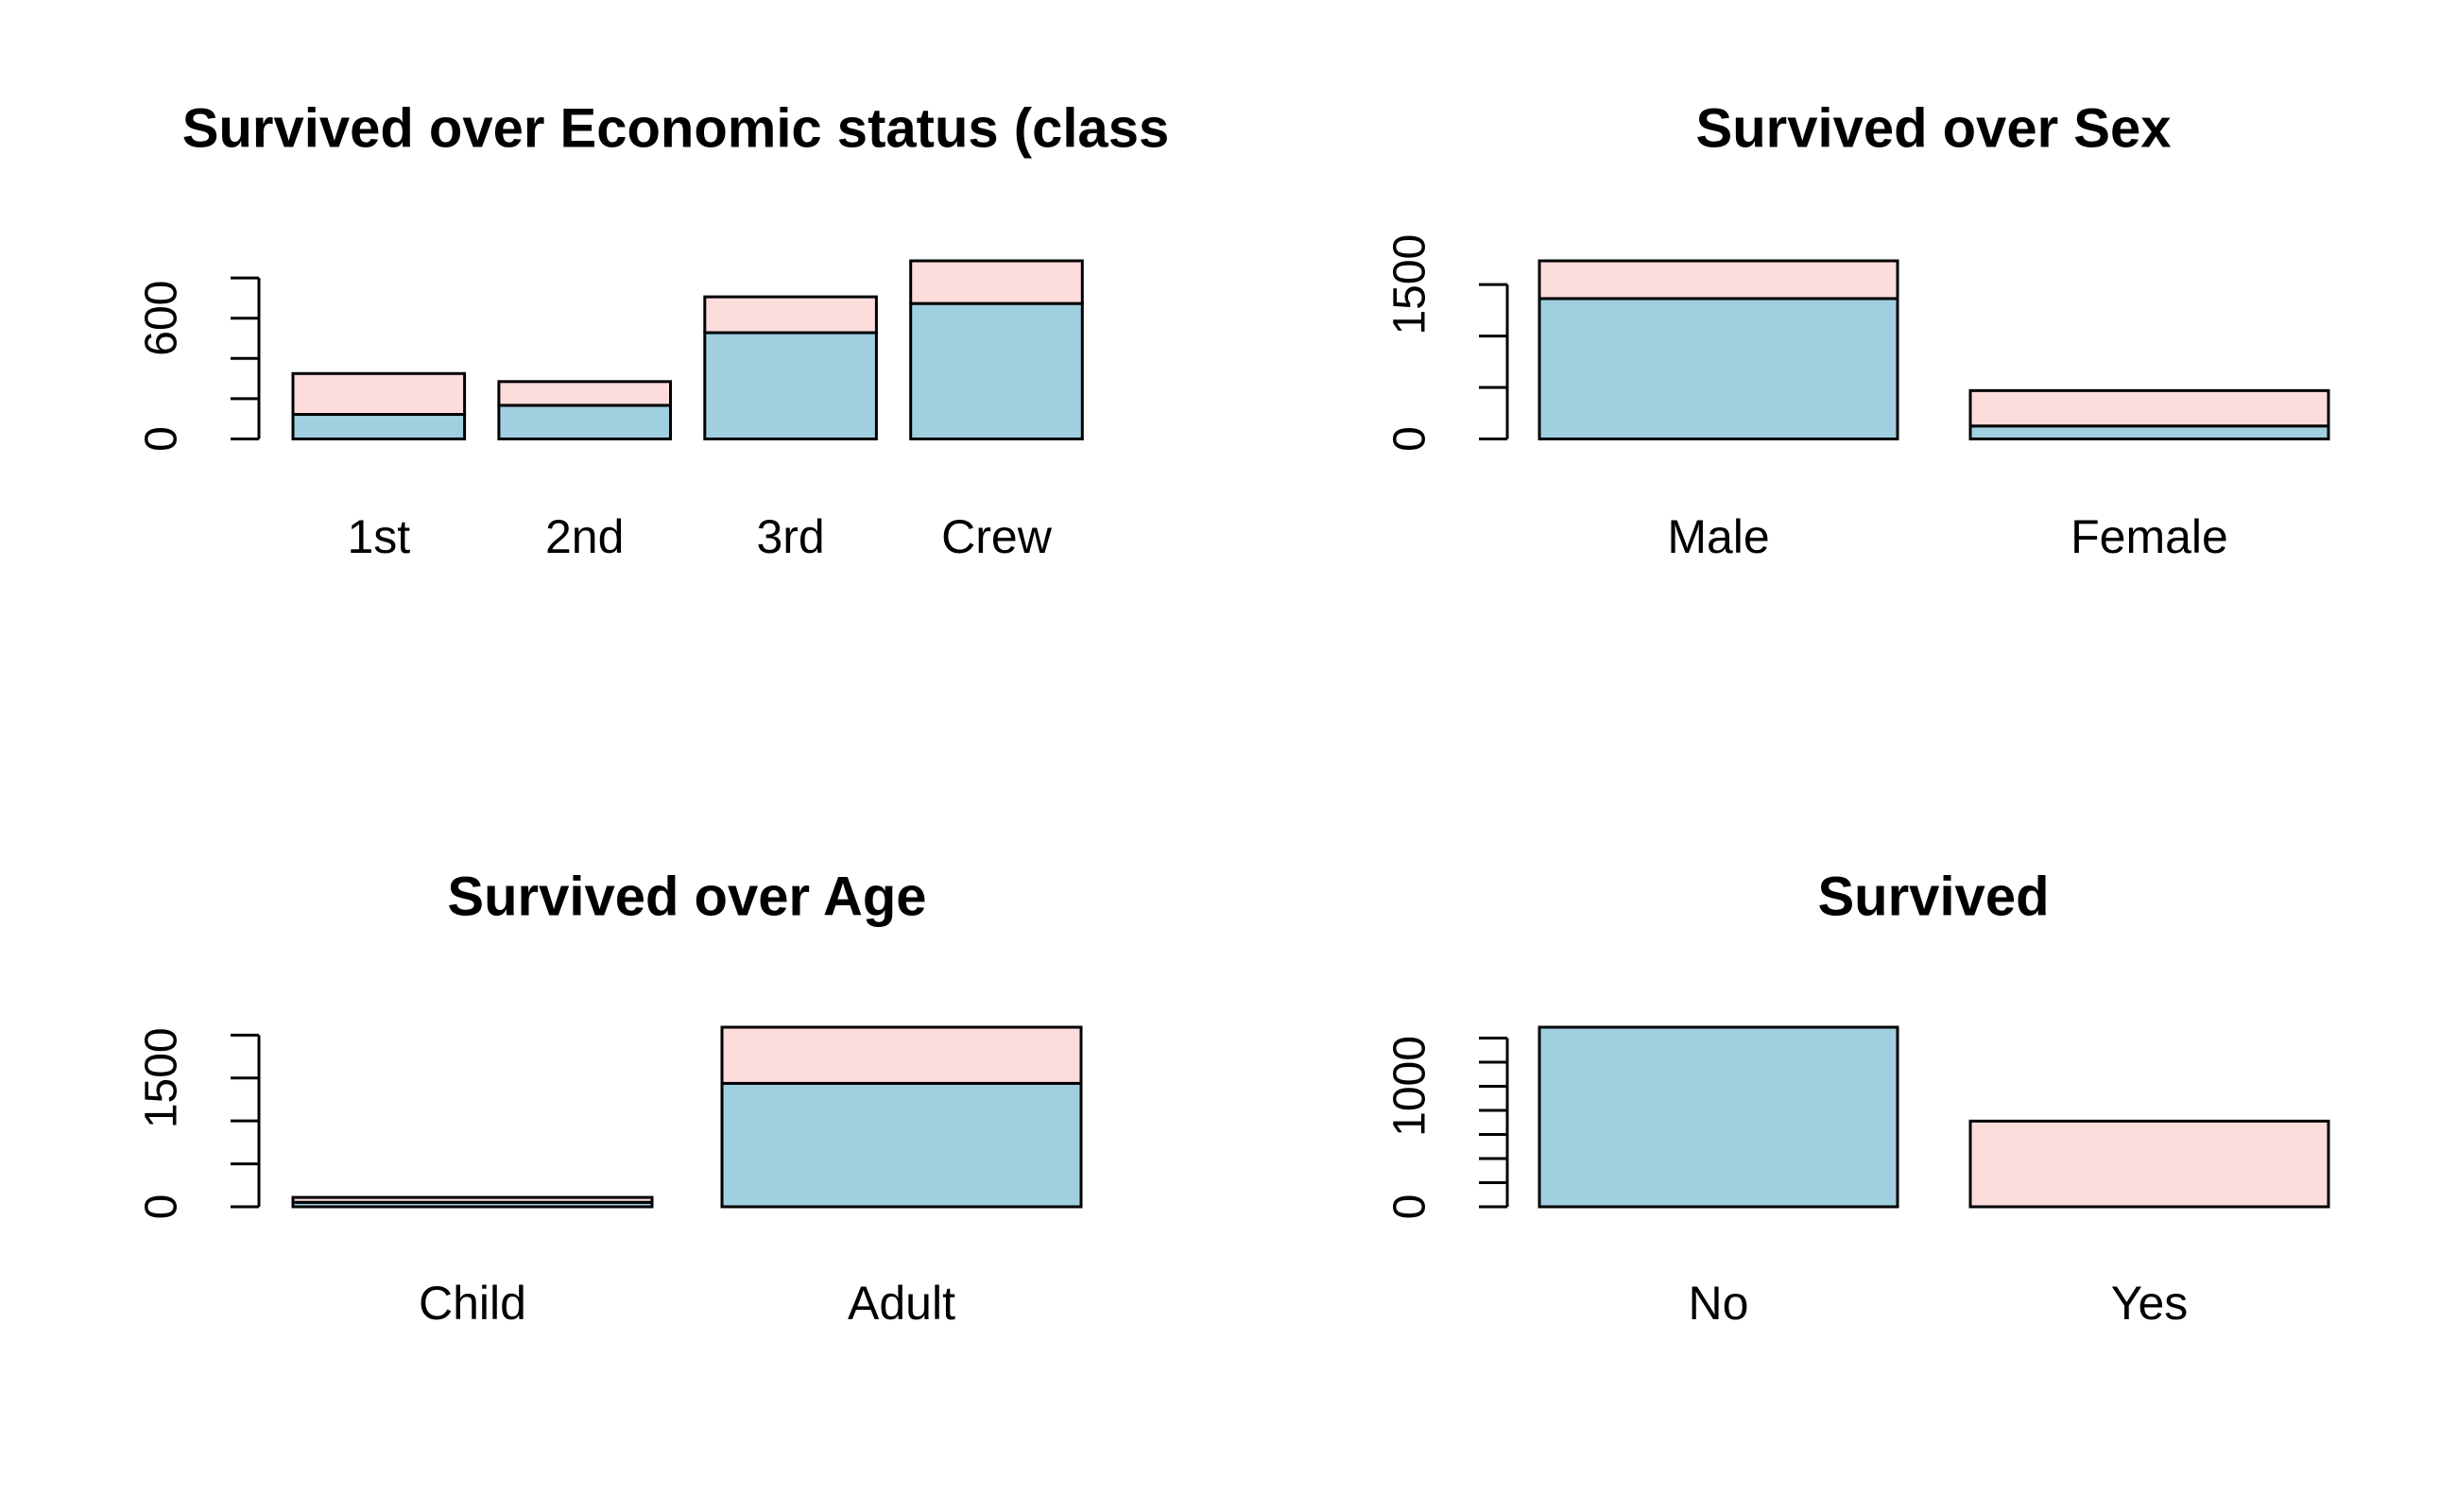 The width and height of the screenshot is (2457, 1512). What do you see at coordinates (675, 128) in the screenshot?
I see `chart-title: Survived over Economic status (class` at bounding box center [675, 128].